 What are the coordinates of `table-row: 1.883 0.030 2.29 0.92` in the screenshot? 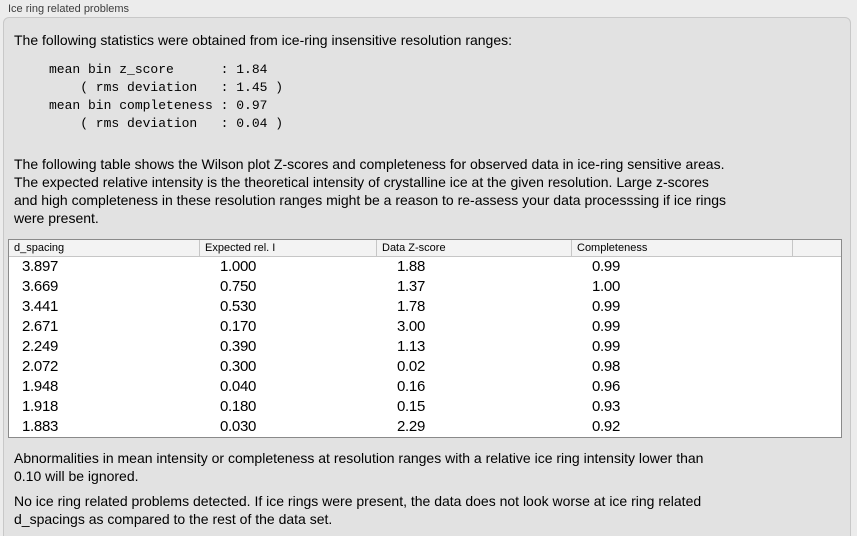 It's located at (425, 427).